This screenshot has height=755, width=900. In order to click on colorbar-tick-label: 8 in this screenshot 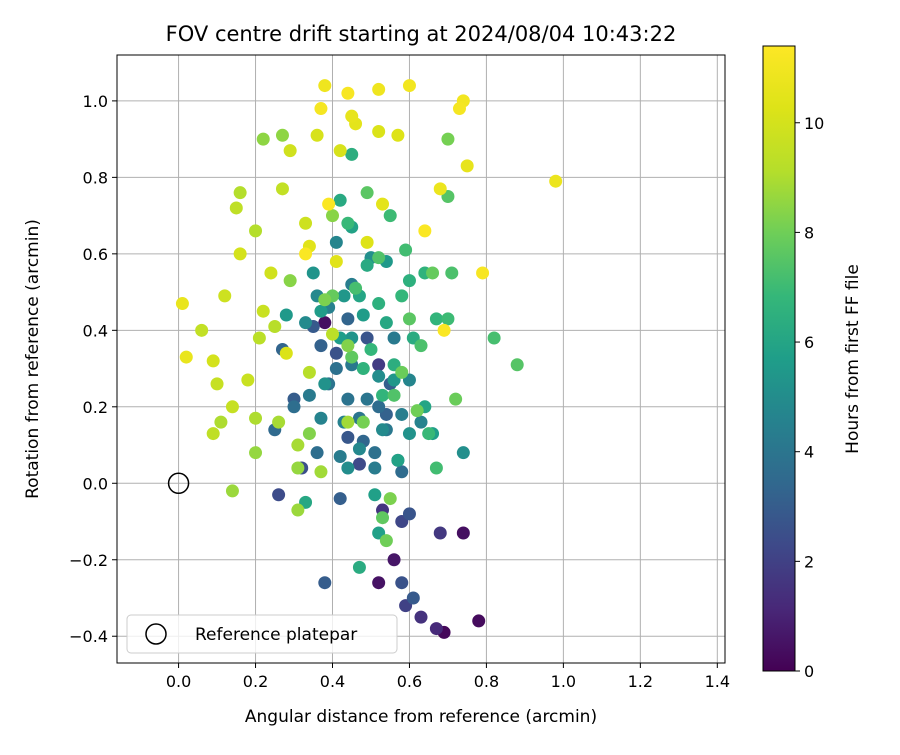, I will do `click(809, 232)`.